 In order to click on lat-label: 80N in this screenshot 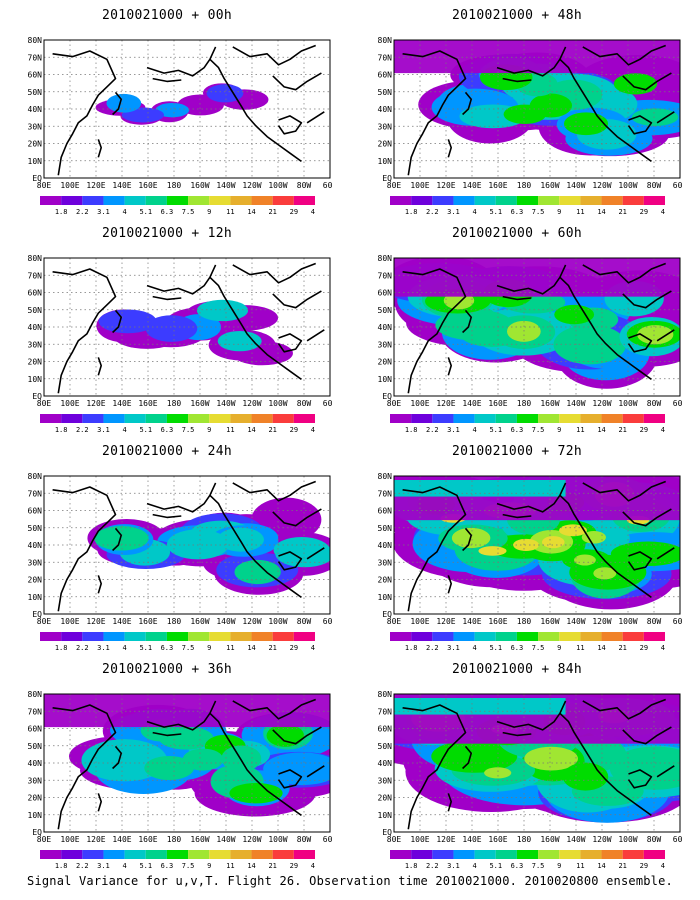, I will do `click(35, 694)`.